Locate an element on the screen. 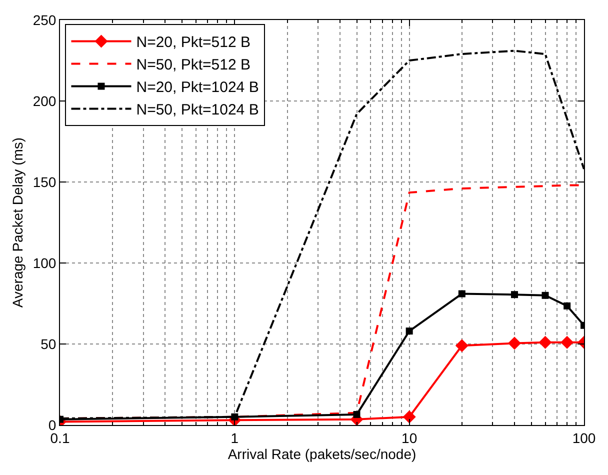 Image resolution: width=608 pixels, height=475 pixels. legend-label: N=50, Pkt=1024 B is located at coordinates (197, 110).